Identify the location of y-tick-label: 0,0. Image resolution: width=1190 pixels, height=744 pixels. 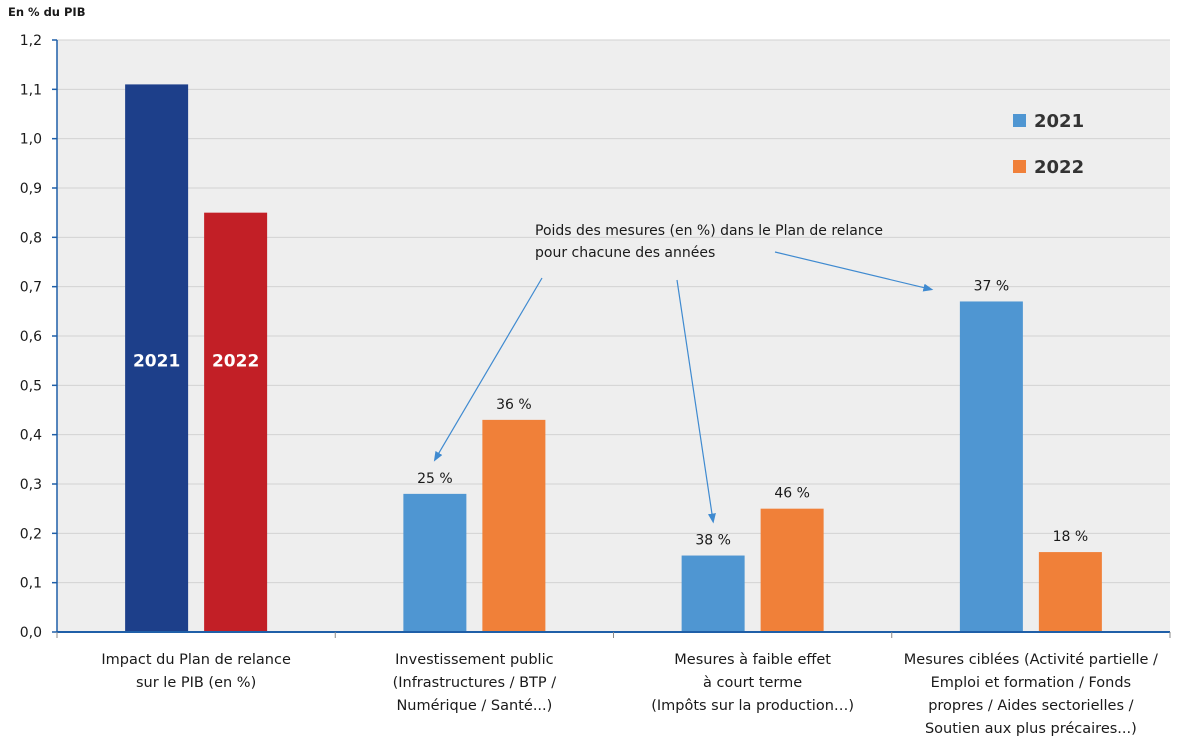
(31, 633).